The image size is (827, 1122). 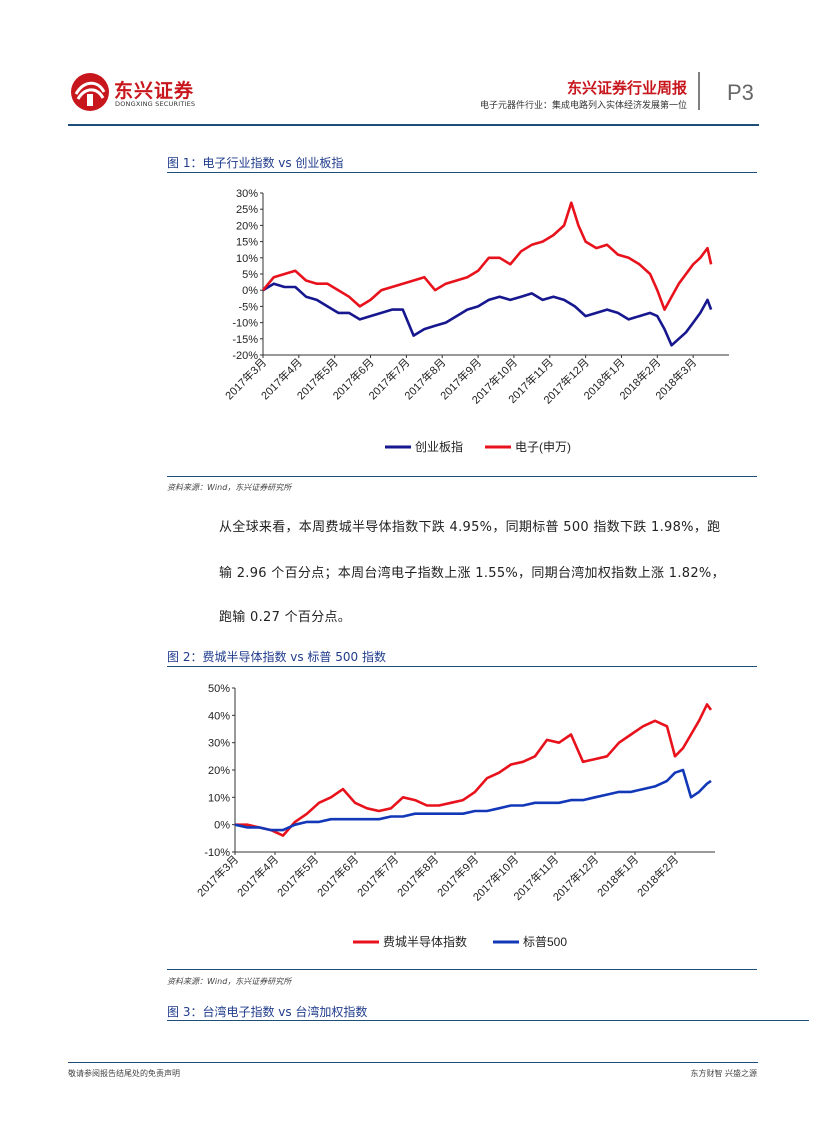 What do you see at coordinates (154, 91) in the screenshot?
I see `logo-text: 东兴证券` at bounding box center [154, 91].